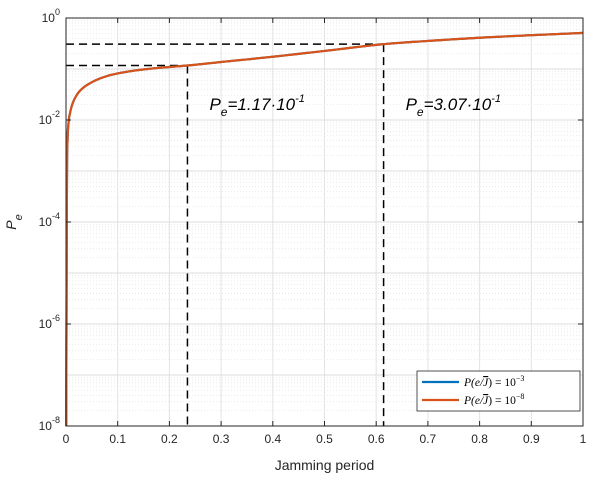  I want to click on annotation-label-2: Pe=3.07·10-1, so click(453, 106).